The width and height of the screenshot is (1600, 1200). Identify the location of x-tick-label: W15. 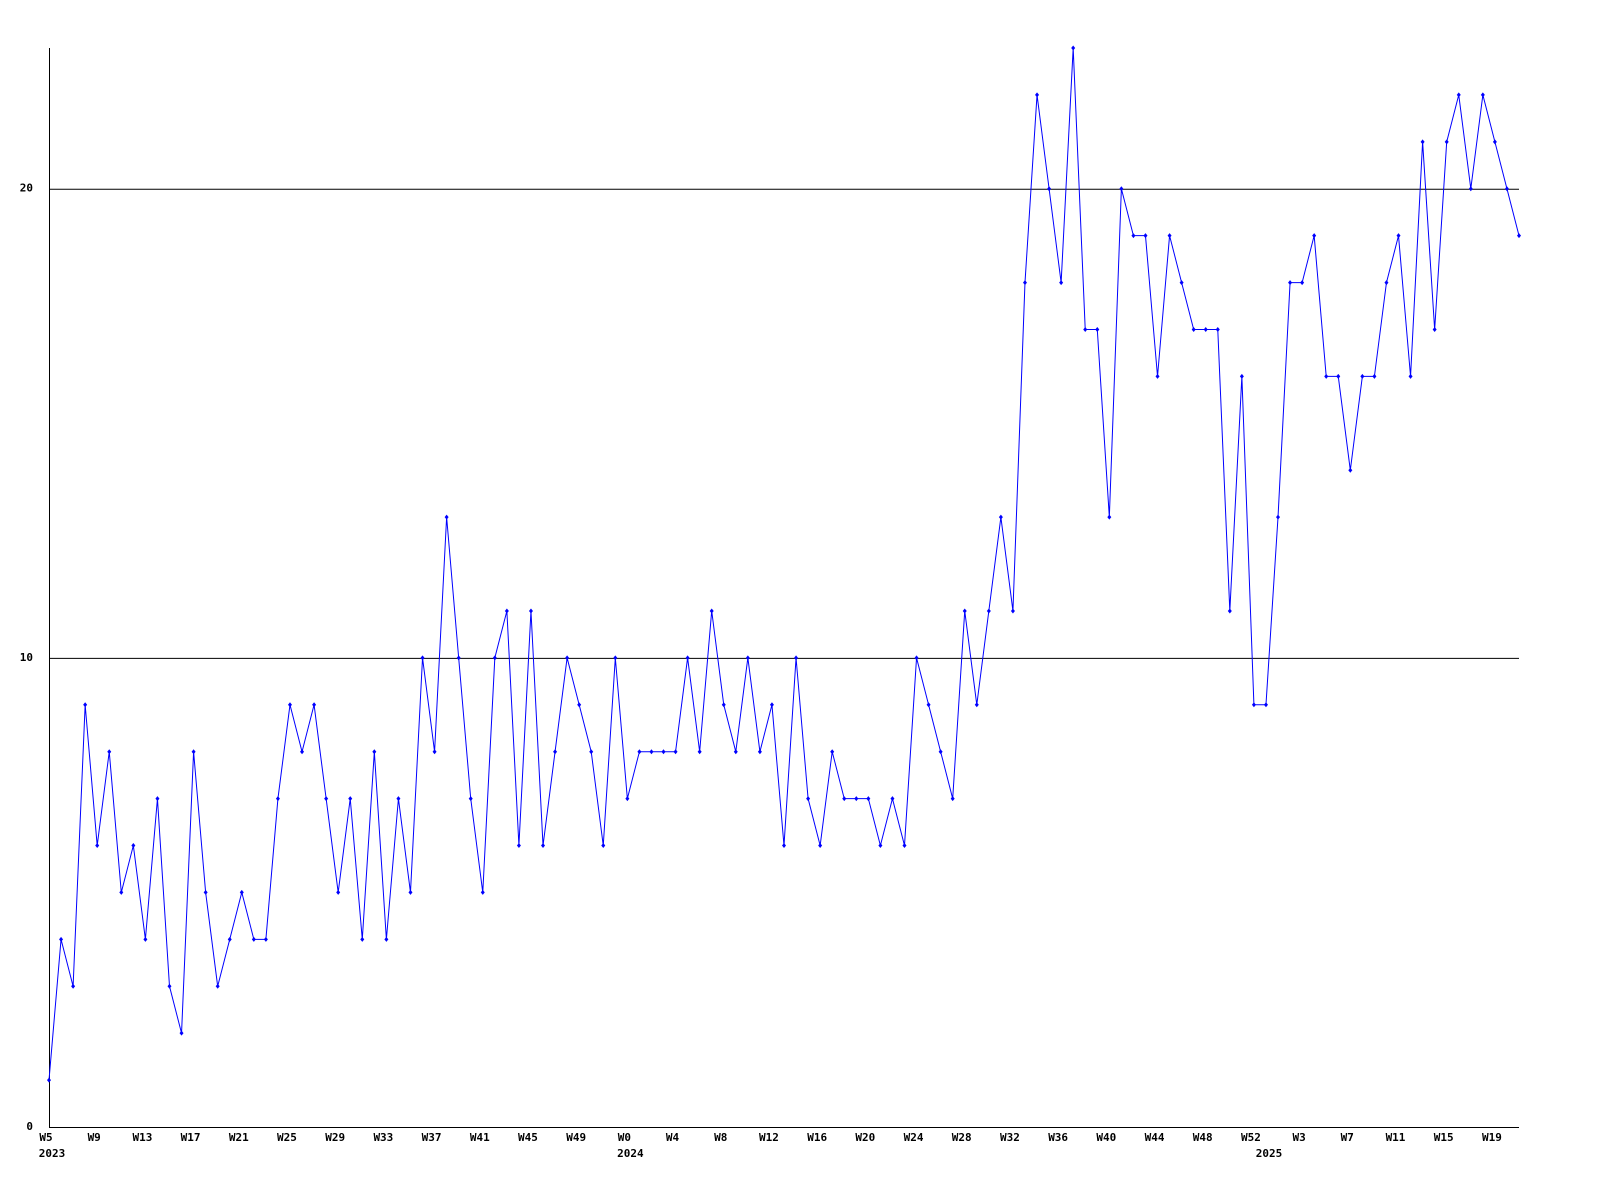
(1444, 1137).